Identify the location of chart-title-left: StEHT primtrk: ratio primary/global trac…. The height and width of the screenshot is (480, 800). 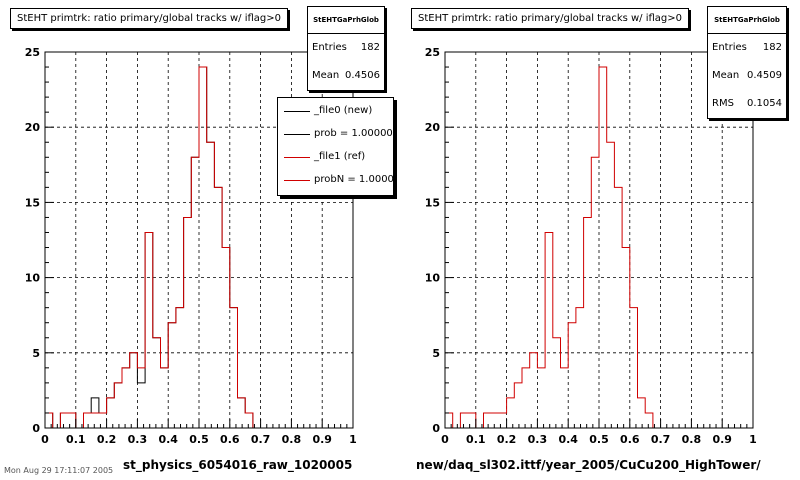
(149, 18).